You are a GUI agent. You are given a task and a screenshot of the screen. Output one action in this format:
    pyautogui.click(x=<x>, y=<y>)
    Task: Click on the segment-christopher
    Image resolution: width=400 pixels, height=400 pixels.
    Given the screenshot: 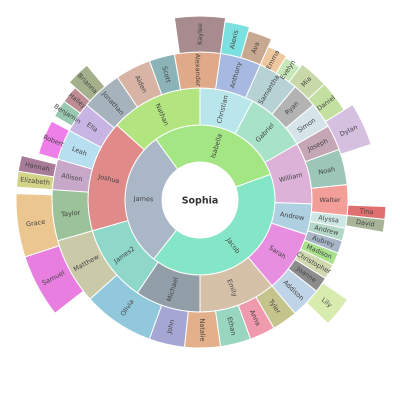 What is the action you would take?
    pyautogui.click(x=314, y=264)
    